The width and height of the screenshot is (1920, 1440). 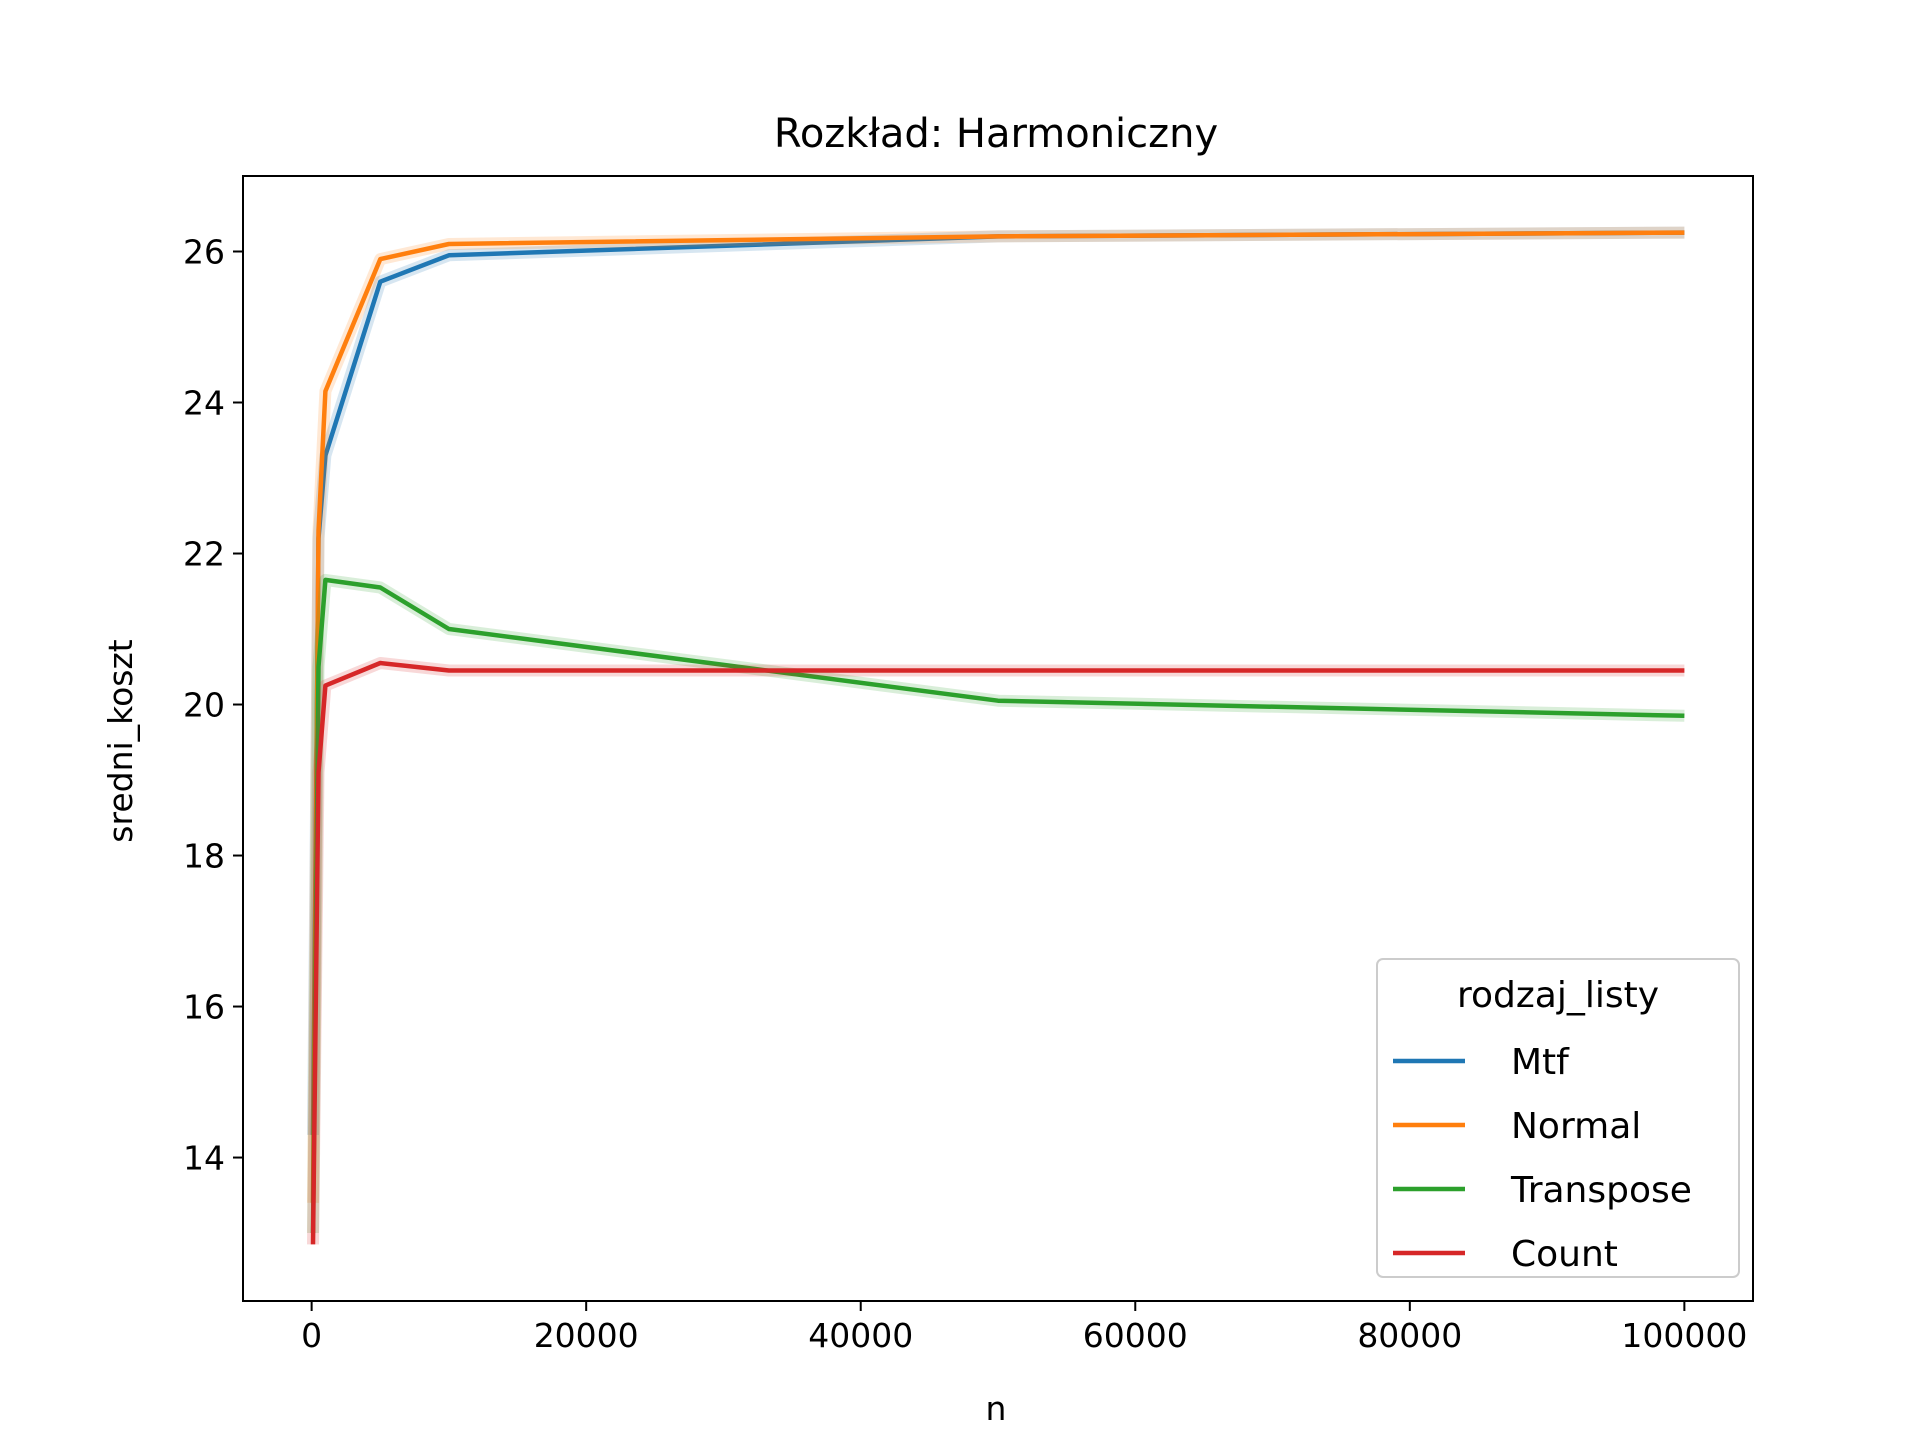 I want to click on y-axis-label: sredni_koszt, so click(x=120, y=741).